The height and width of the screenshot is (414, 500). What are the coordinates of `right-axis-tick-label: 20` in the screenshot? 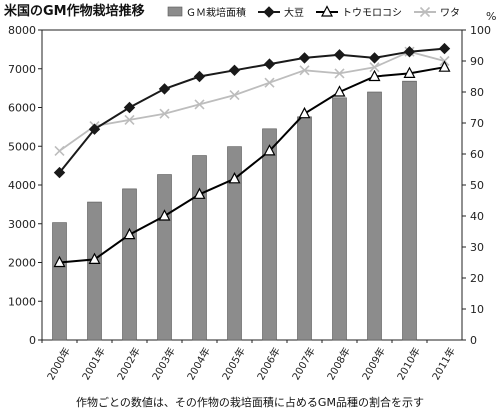 It's located at (477, 278).